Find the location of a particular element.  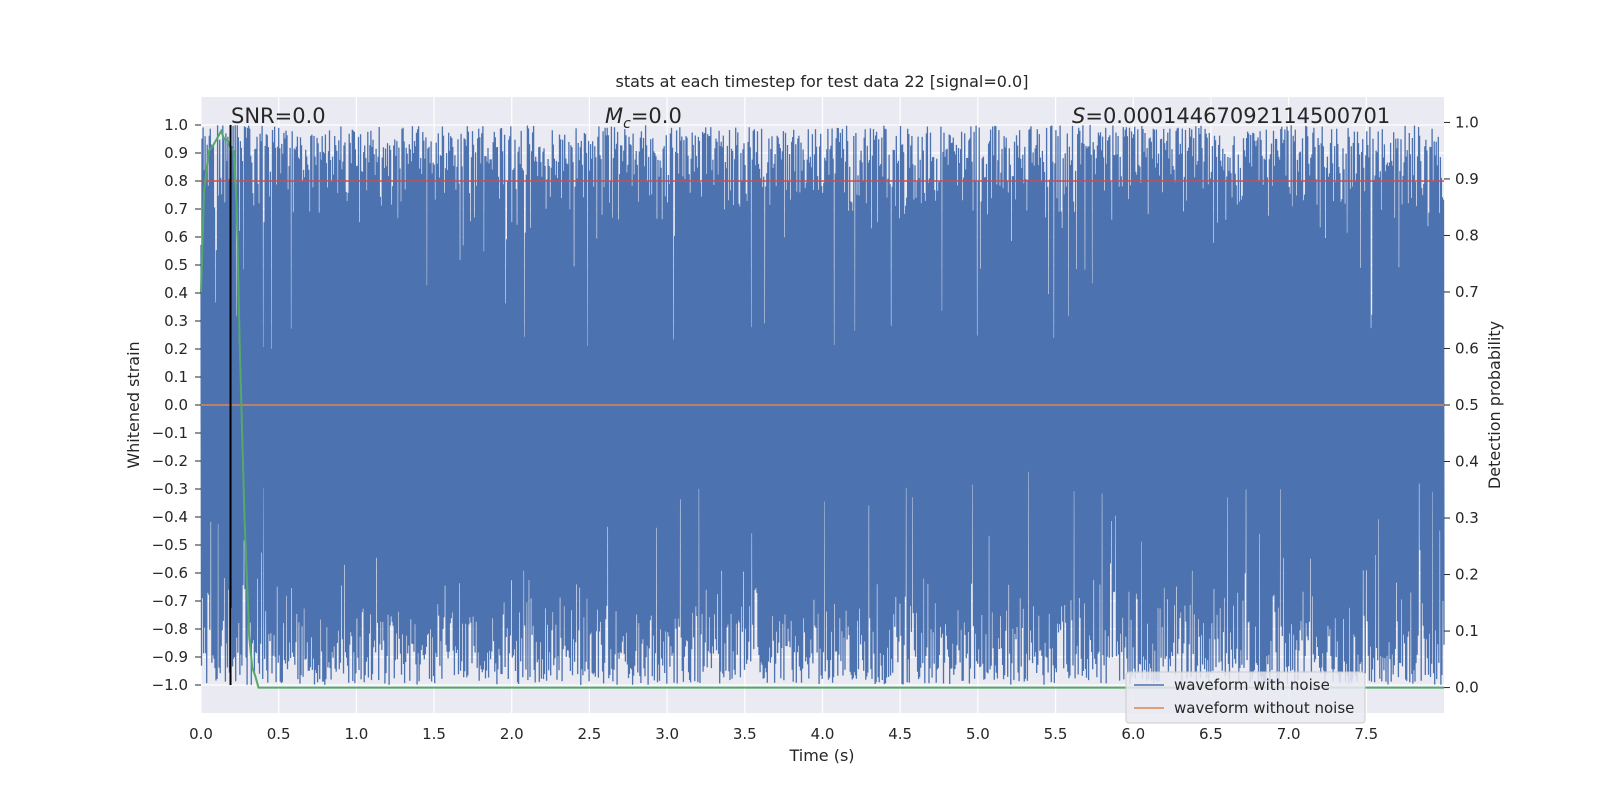

chirp-mass-annotation: Mc=0.0 is located at coordinates (643, 118).